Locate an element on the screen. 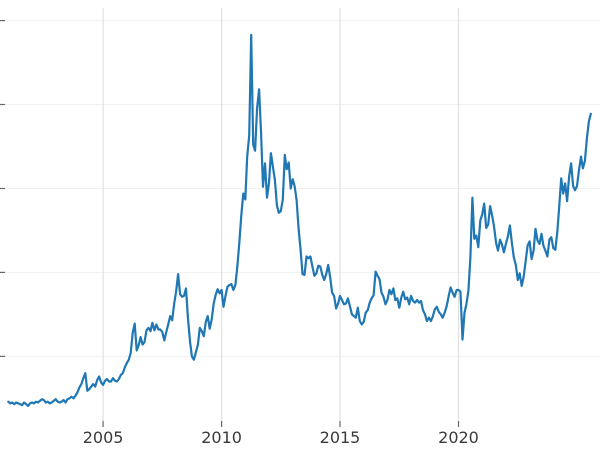 The image size is (600, 450). x-tick-label-2020: 2020 is located at coordinates (458, 437).